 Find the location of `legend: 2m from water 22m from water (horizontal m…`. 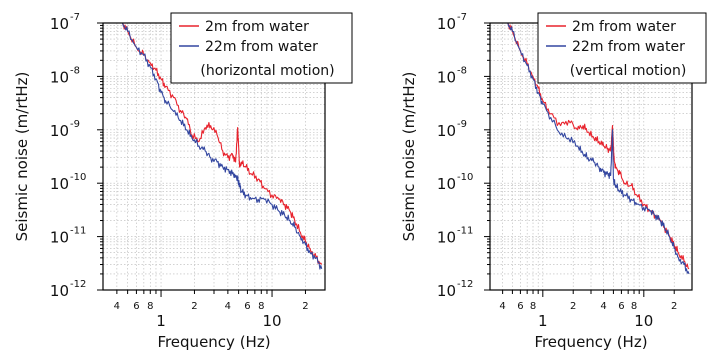

legend: 2m from water 22m from water (horizontal m… is located at coordinates (261, 48).